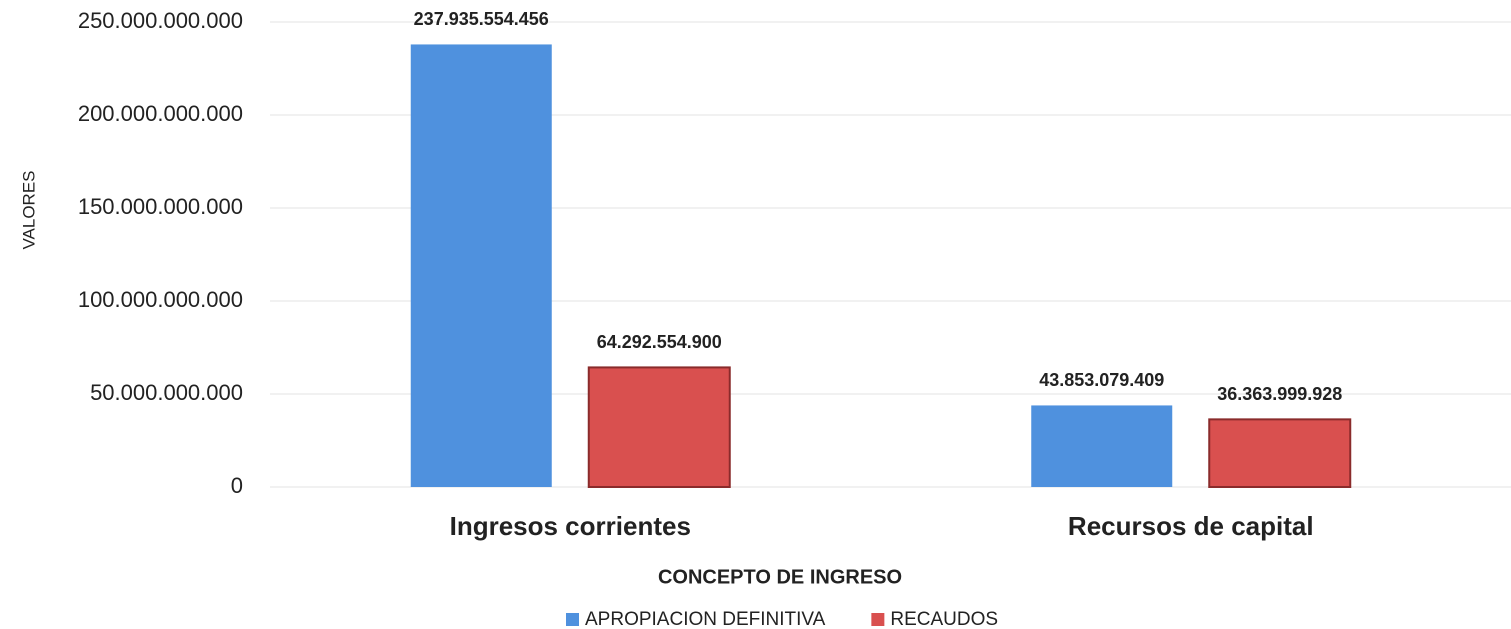 This screenshot has height=629, width=1511. What do you see at coordinates (1191, 526) in the screenshot?
I see `x-tick-label: Recursos de capital` at bounding box center [1191, 526].